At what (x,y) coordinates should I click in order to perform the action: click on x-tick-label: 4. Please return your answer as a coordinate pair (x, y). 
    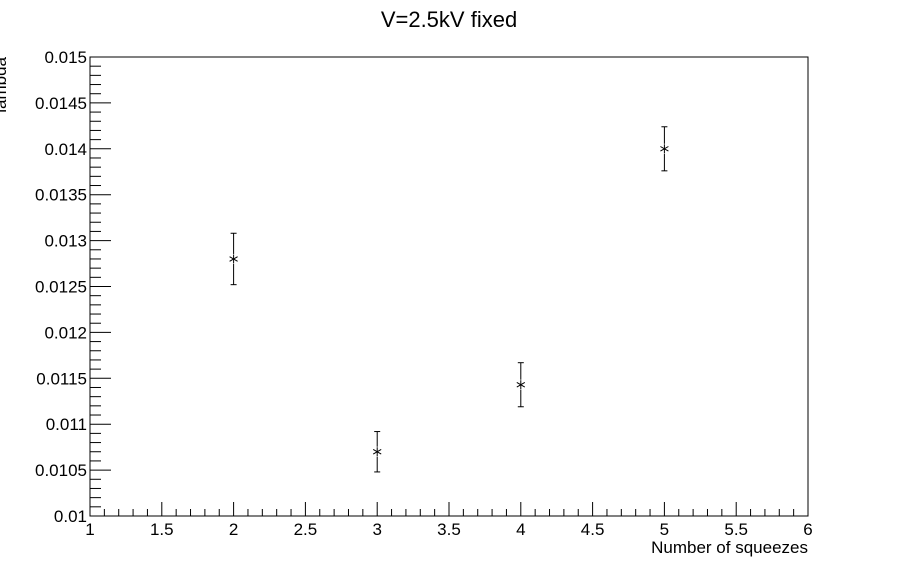
    Looking at the image, I should click on (520, 529).